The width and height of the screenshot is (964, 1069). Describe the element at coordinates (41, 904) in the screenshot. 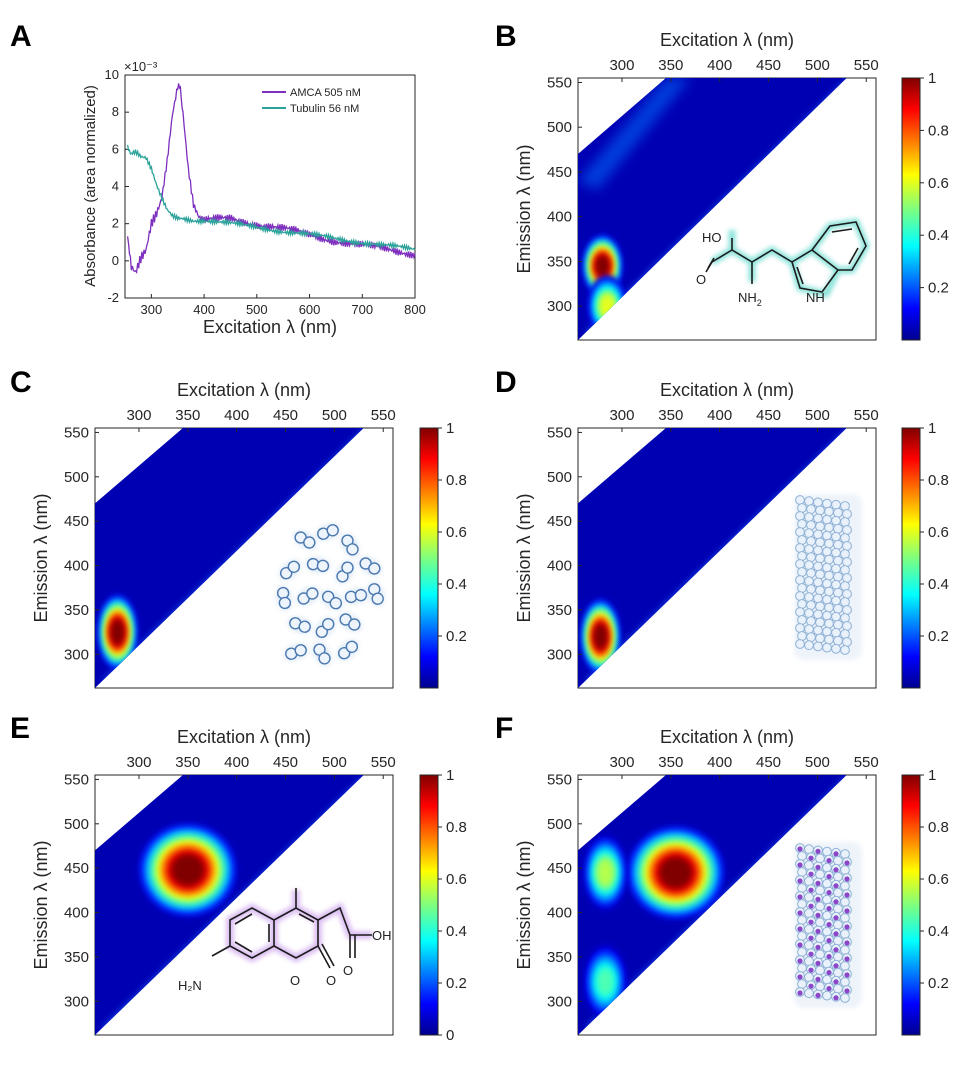

I see `y-axis-title: Emission λ (nm)` at that location.